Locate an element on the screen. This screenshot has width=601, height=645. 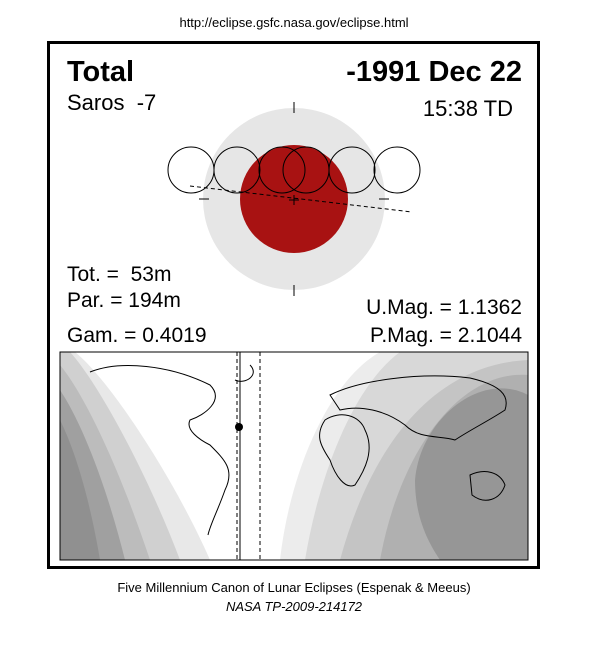
saros: Saros -7 is located at coordinates (111, 102).